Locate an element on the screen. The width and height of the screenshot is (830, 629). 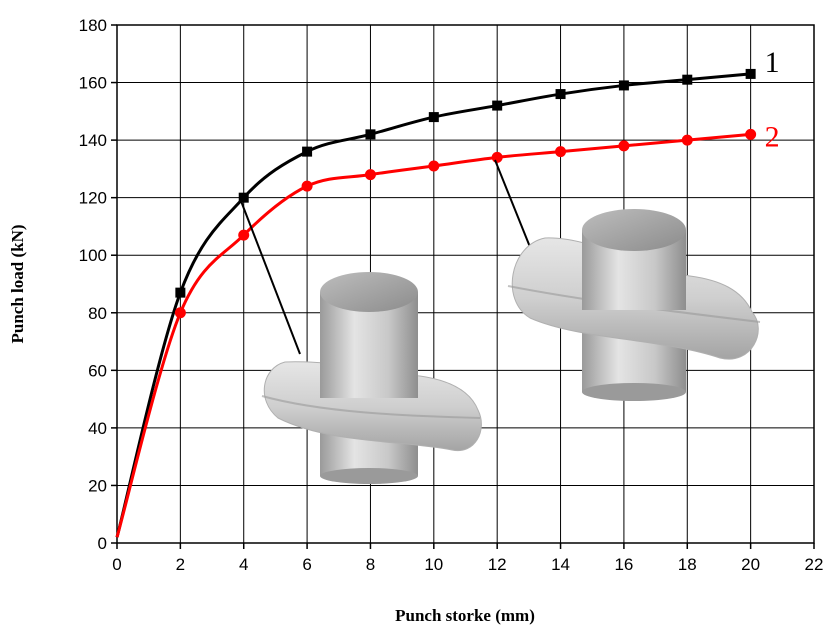
y-tick-label: 60 is located at coordinates (97, 370).